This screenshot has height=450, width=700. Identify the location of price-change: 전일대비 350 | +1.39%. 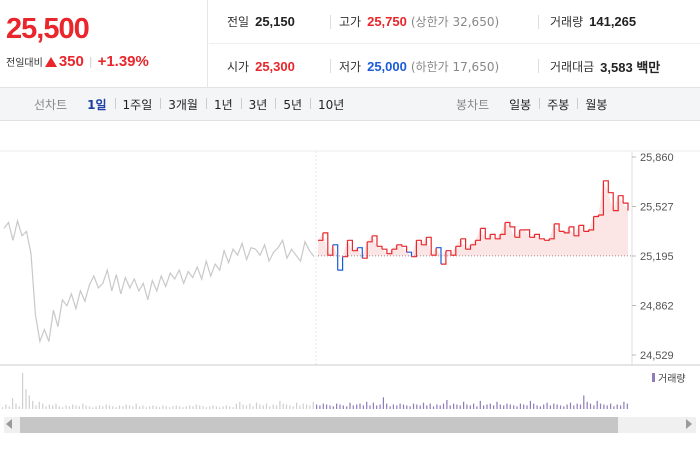
(77, 61).